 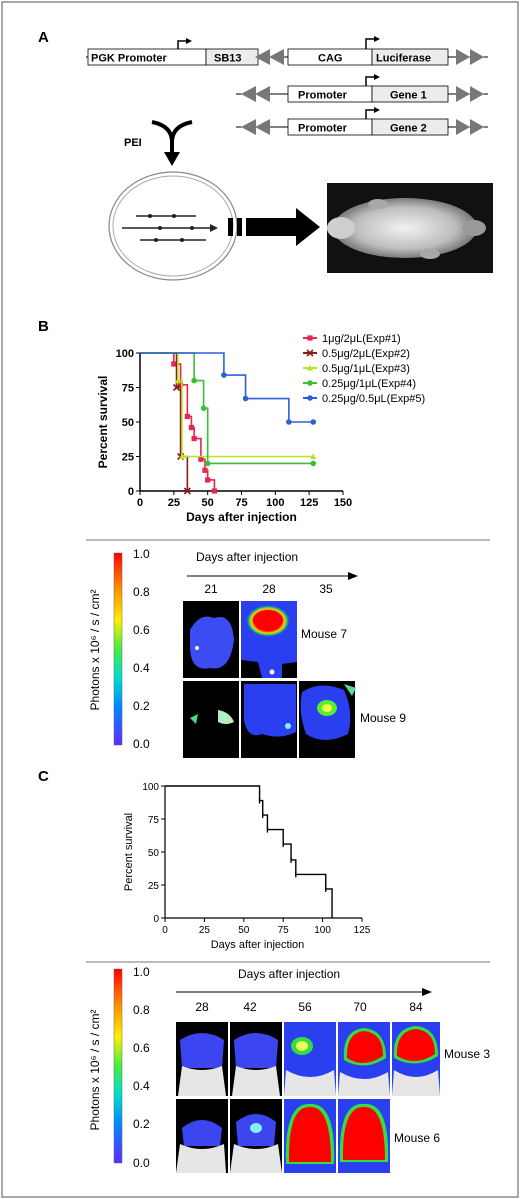 I want to click on promoter-label-1: Promoter, so click(x=323, y=96).